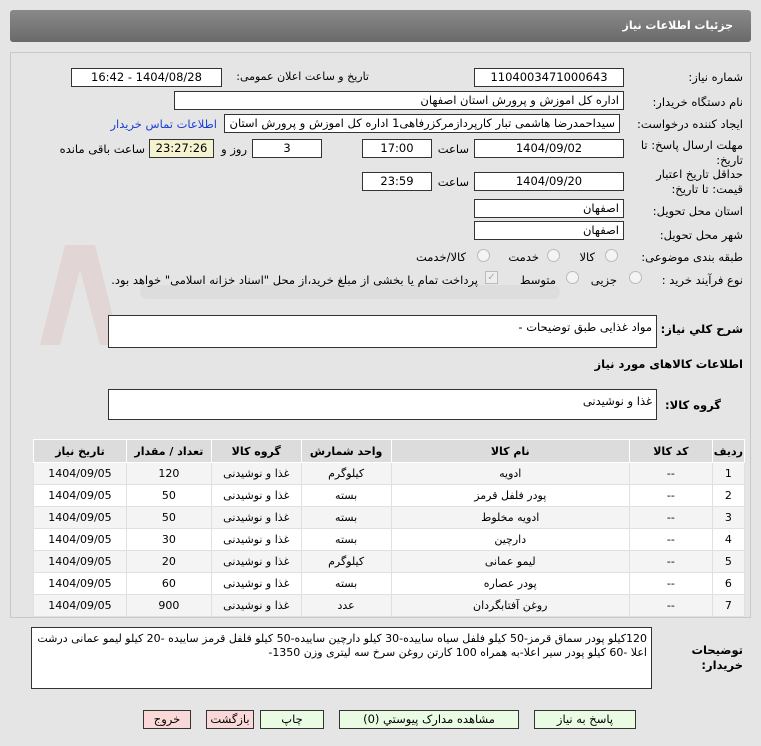 Image resolution: width=761 pixels, height=746 pixels. Describe the element at coordinates (728, 451) in the screenshot. I see `column-header: ردیف` at that location.